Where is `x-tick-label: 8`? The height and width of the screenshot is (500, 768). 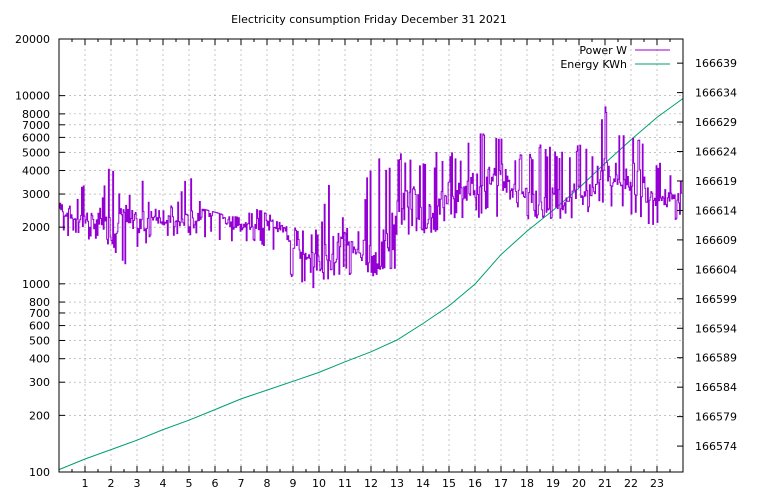
x-tick-label: 8 is located at coordinates (267, 483).